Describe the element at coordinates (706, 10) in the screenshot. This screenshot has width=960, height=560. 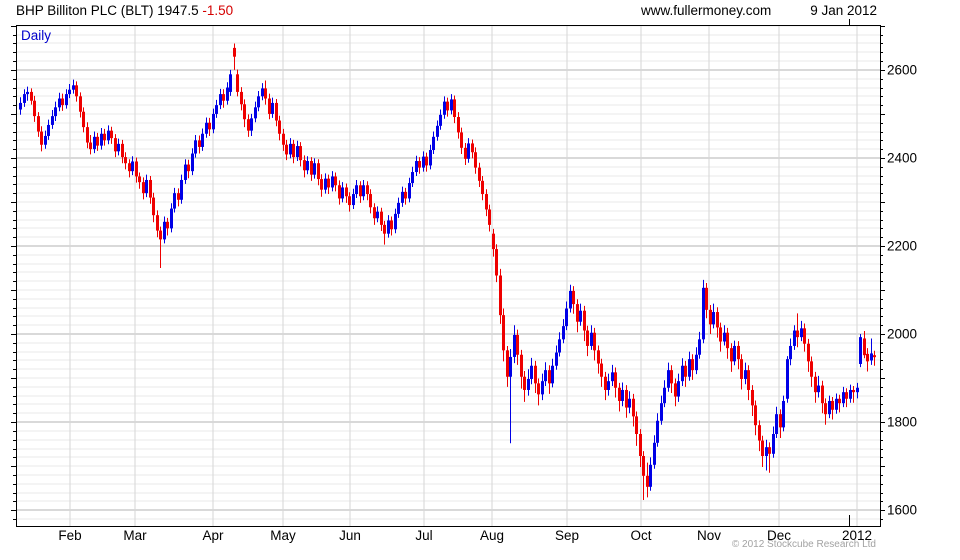
I see `website-link: www.fullermoney.com` at that location.